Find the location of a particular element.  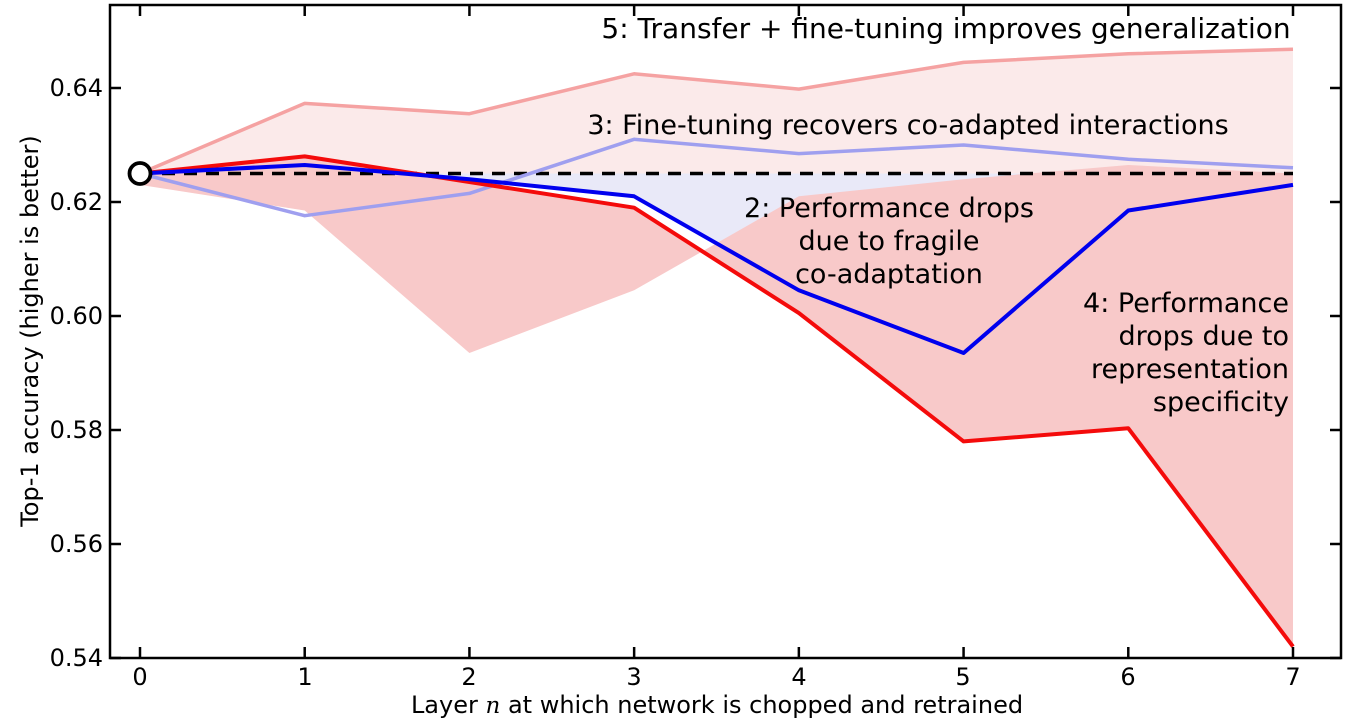

x-tick-label: 1 is located at coordinates (305, 677).